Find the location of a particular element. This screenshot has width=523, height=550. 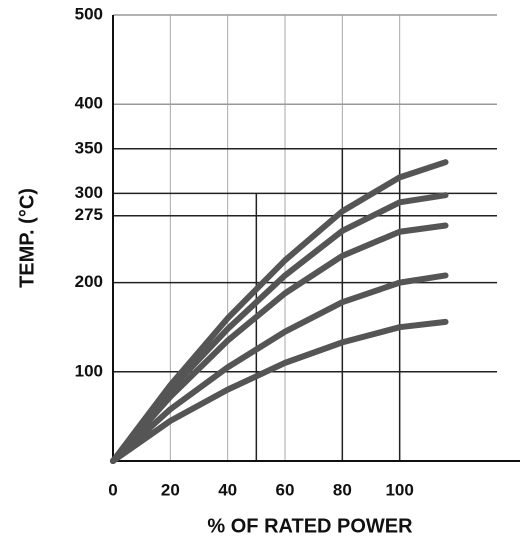

x-tick-label: 80 is located at coordinates (342, 489).